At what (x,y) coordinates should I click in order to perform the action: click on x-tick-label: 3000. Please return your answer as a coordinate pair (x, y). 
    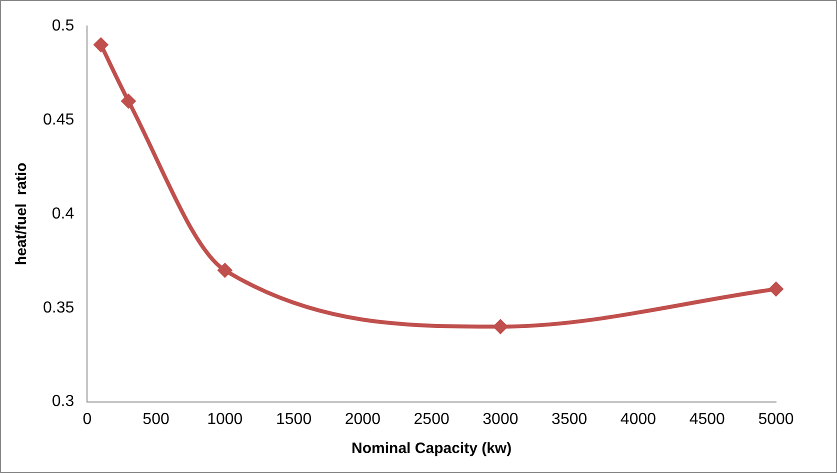
    Looking at the image, I should click on (500, 419).